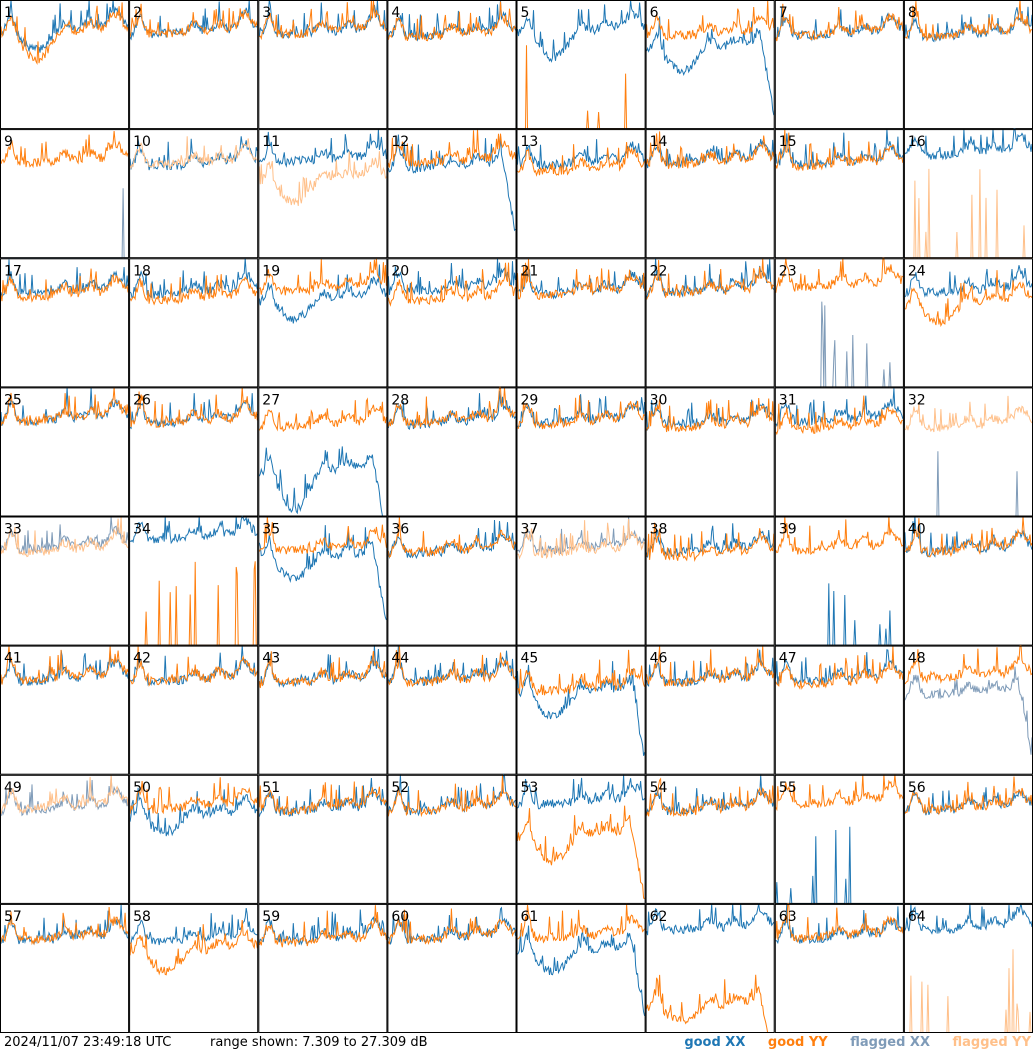  I want to click on panel-24: 24, so click(968, 323).